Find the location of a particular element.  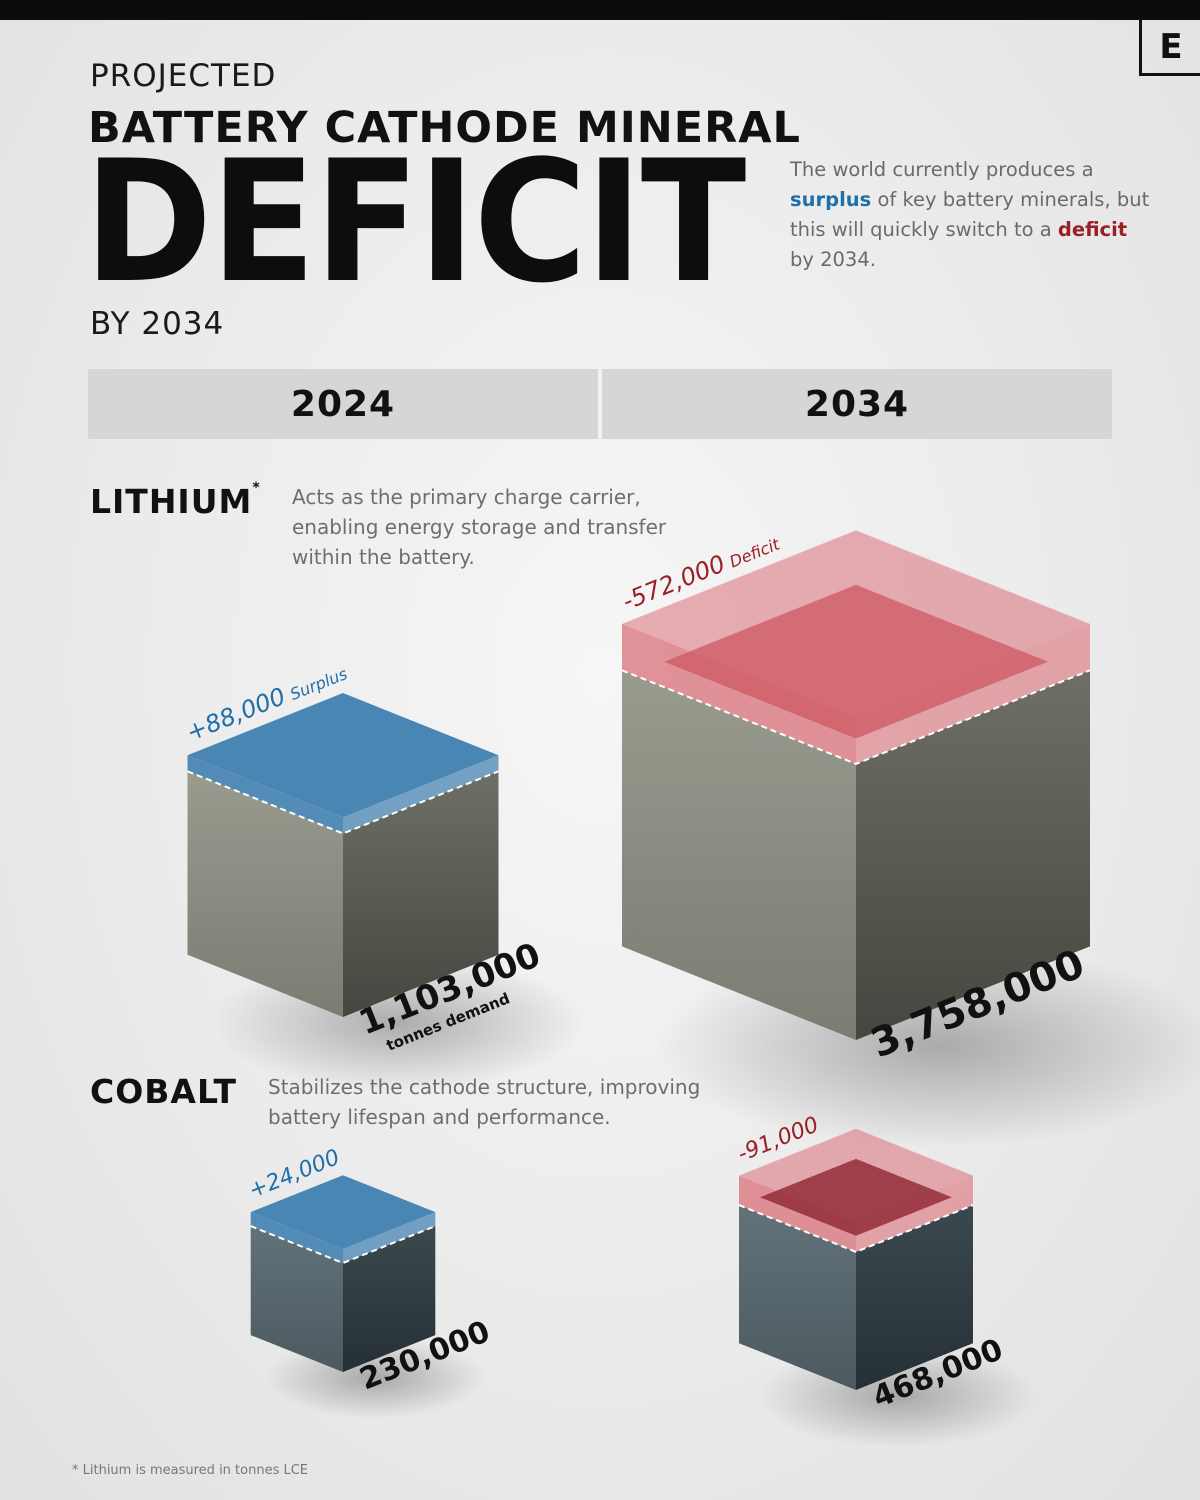

surplus-divider-cobalt-2024 is located at coordinates (343, 1245).